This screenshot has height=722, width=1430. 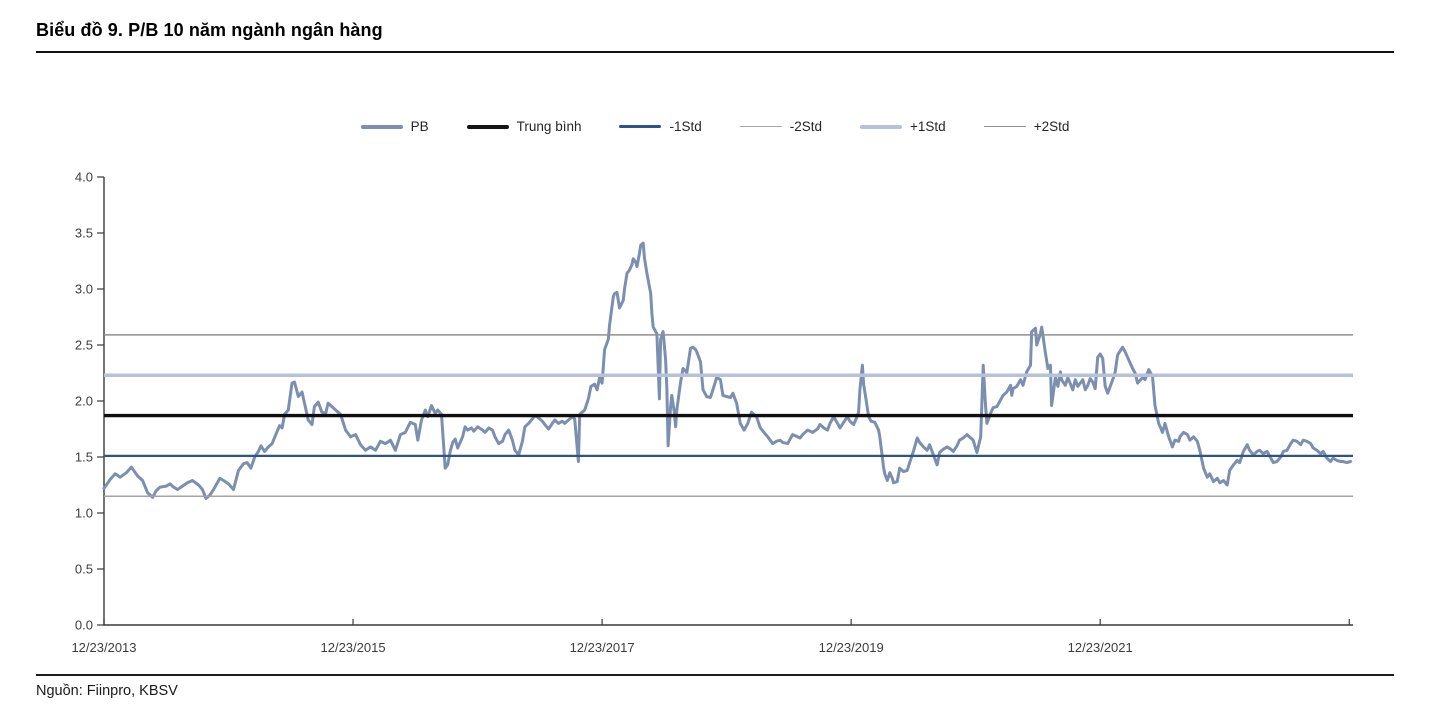 What do you see at coordinates (715, 126) in the screenshot?
I see `chart-legend: PB Trung bình -1Std -2Std +1Std +2Std` at bounding box center [715, 126].